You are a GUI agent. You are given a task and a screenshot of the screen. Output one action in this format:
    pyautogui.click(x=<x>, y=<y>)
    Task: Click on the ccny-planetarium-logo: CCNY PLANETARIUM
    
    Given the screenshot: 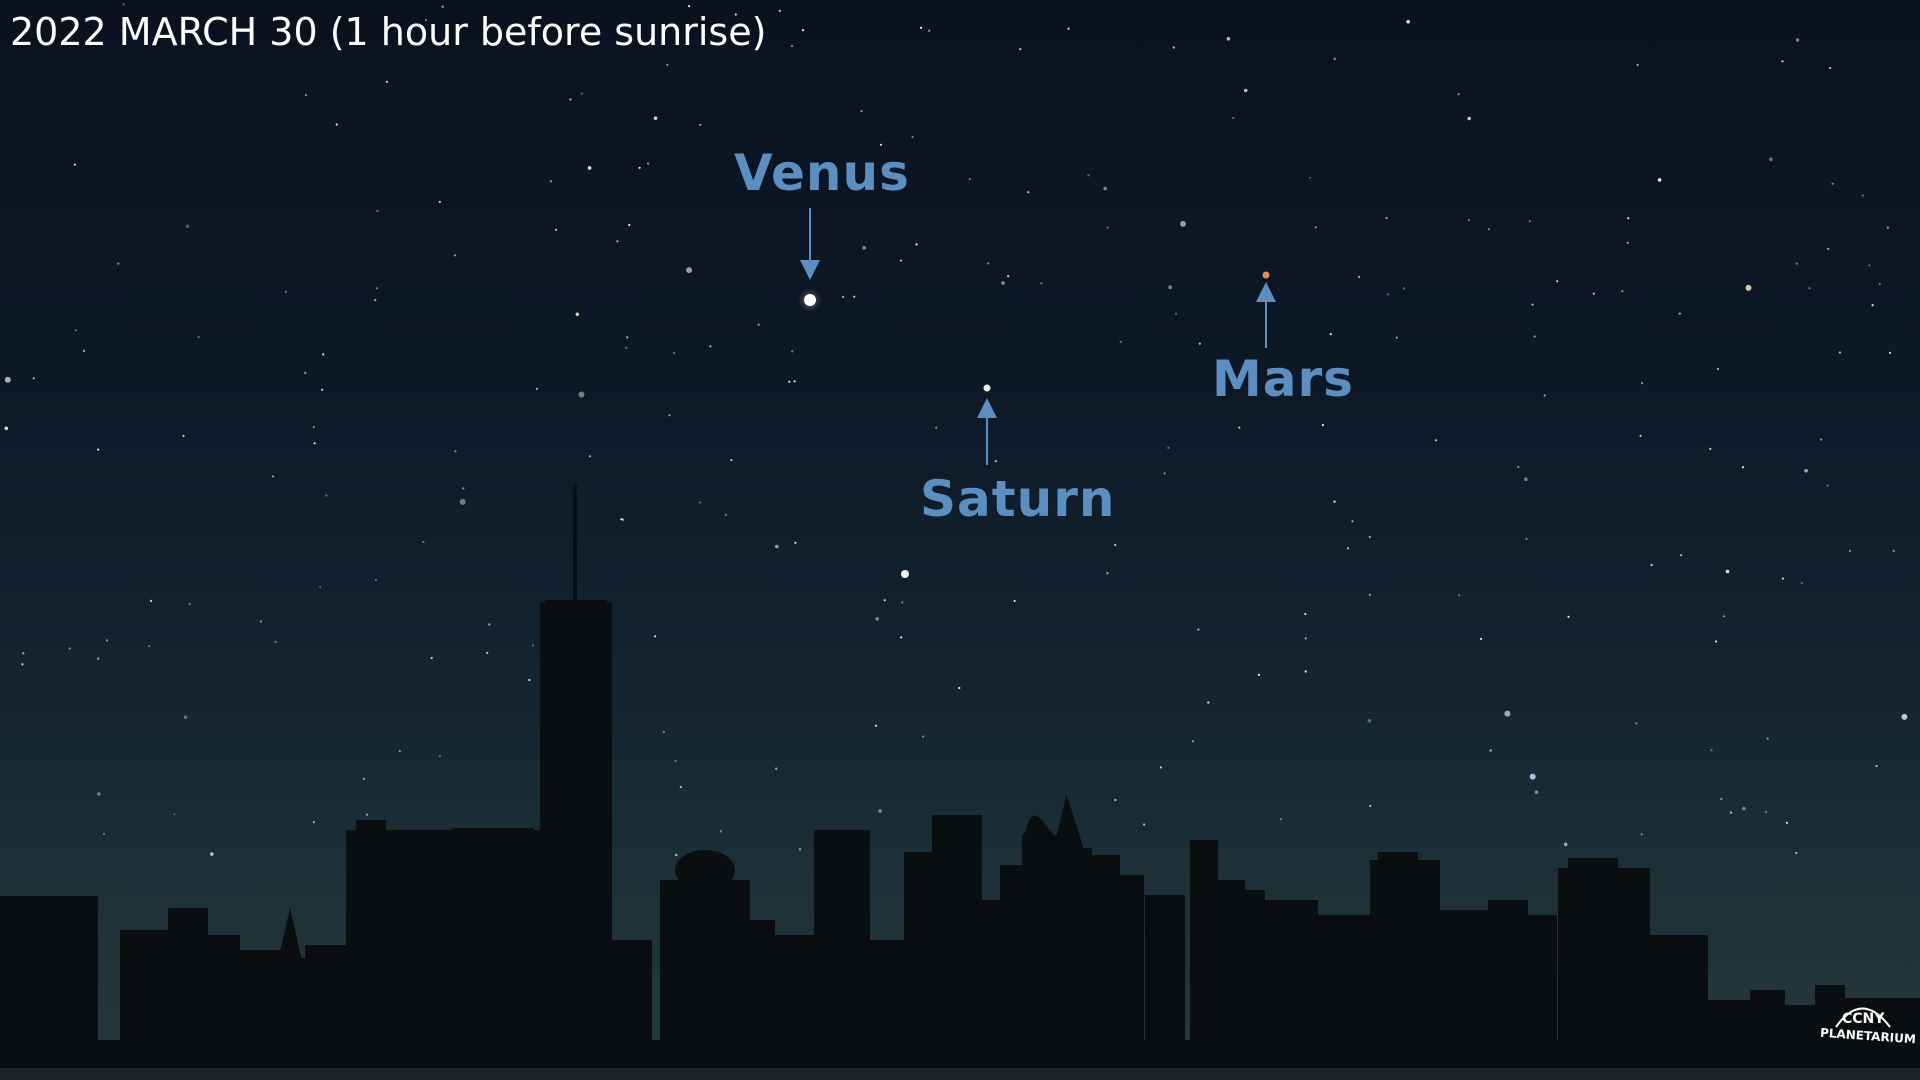 What is the action you would take?
    pyautogui.click(x=1864, y=1025)
    